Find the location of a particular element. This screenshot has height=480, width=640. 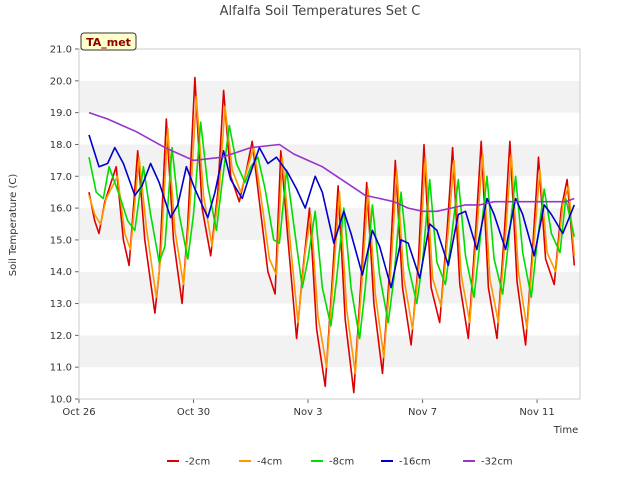

legend-label: -4cm is located at coordinates (269, 462).